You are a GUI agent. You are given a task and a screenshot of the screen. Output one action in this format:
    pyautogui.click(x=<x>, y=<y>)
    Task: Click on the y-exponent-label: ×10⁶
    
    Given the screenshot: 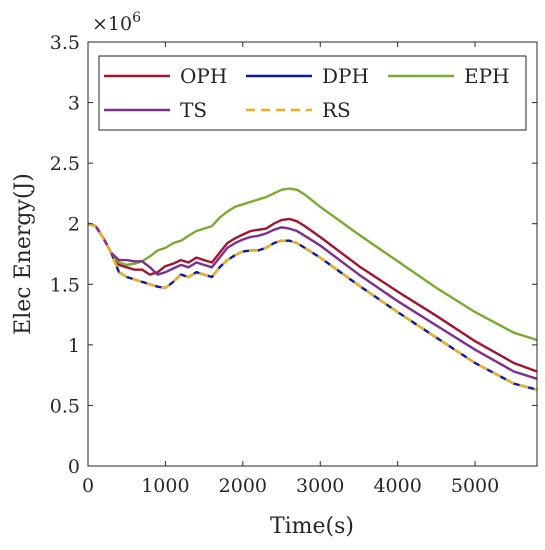 What is the action you would take?
    pyautogui.click(x=116, y=22)
    